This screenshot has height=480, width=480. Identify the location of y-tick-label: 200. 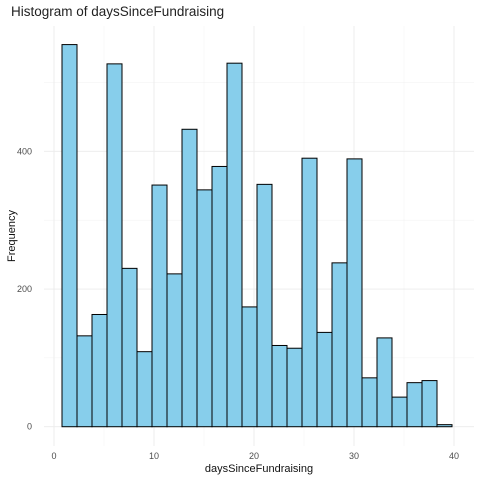
(24, 289).